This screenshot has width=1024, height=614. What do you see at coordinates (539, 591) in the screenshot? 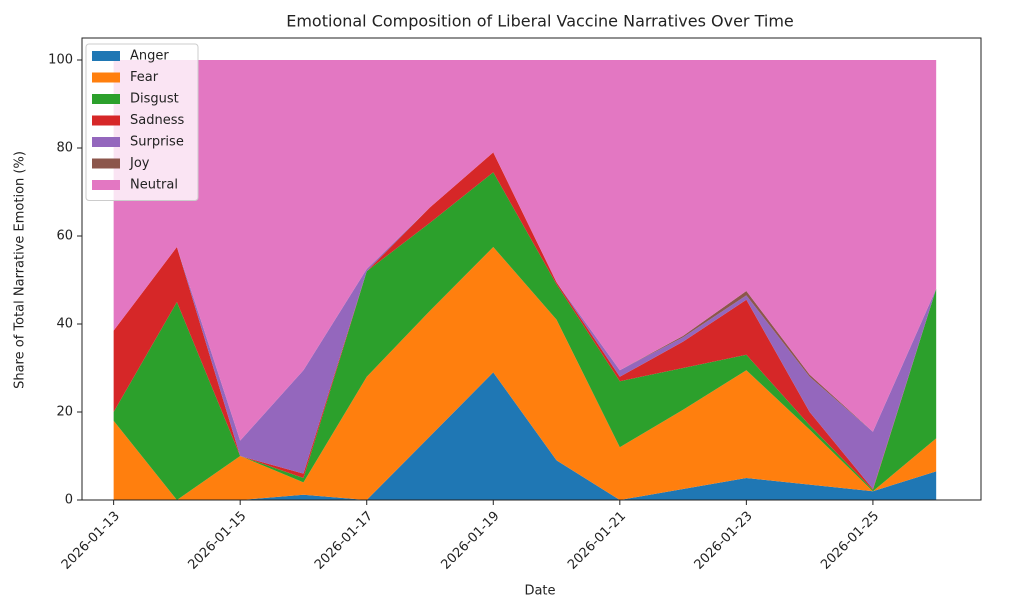
I see `x-axis-label: Date` at bounding box center [539, 591].